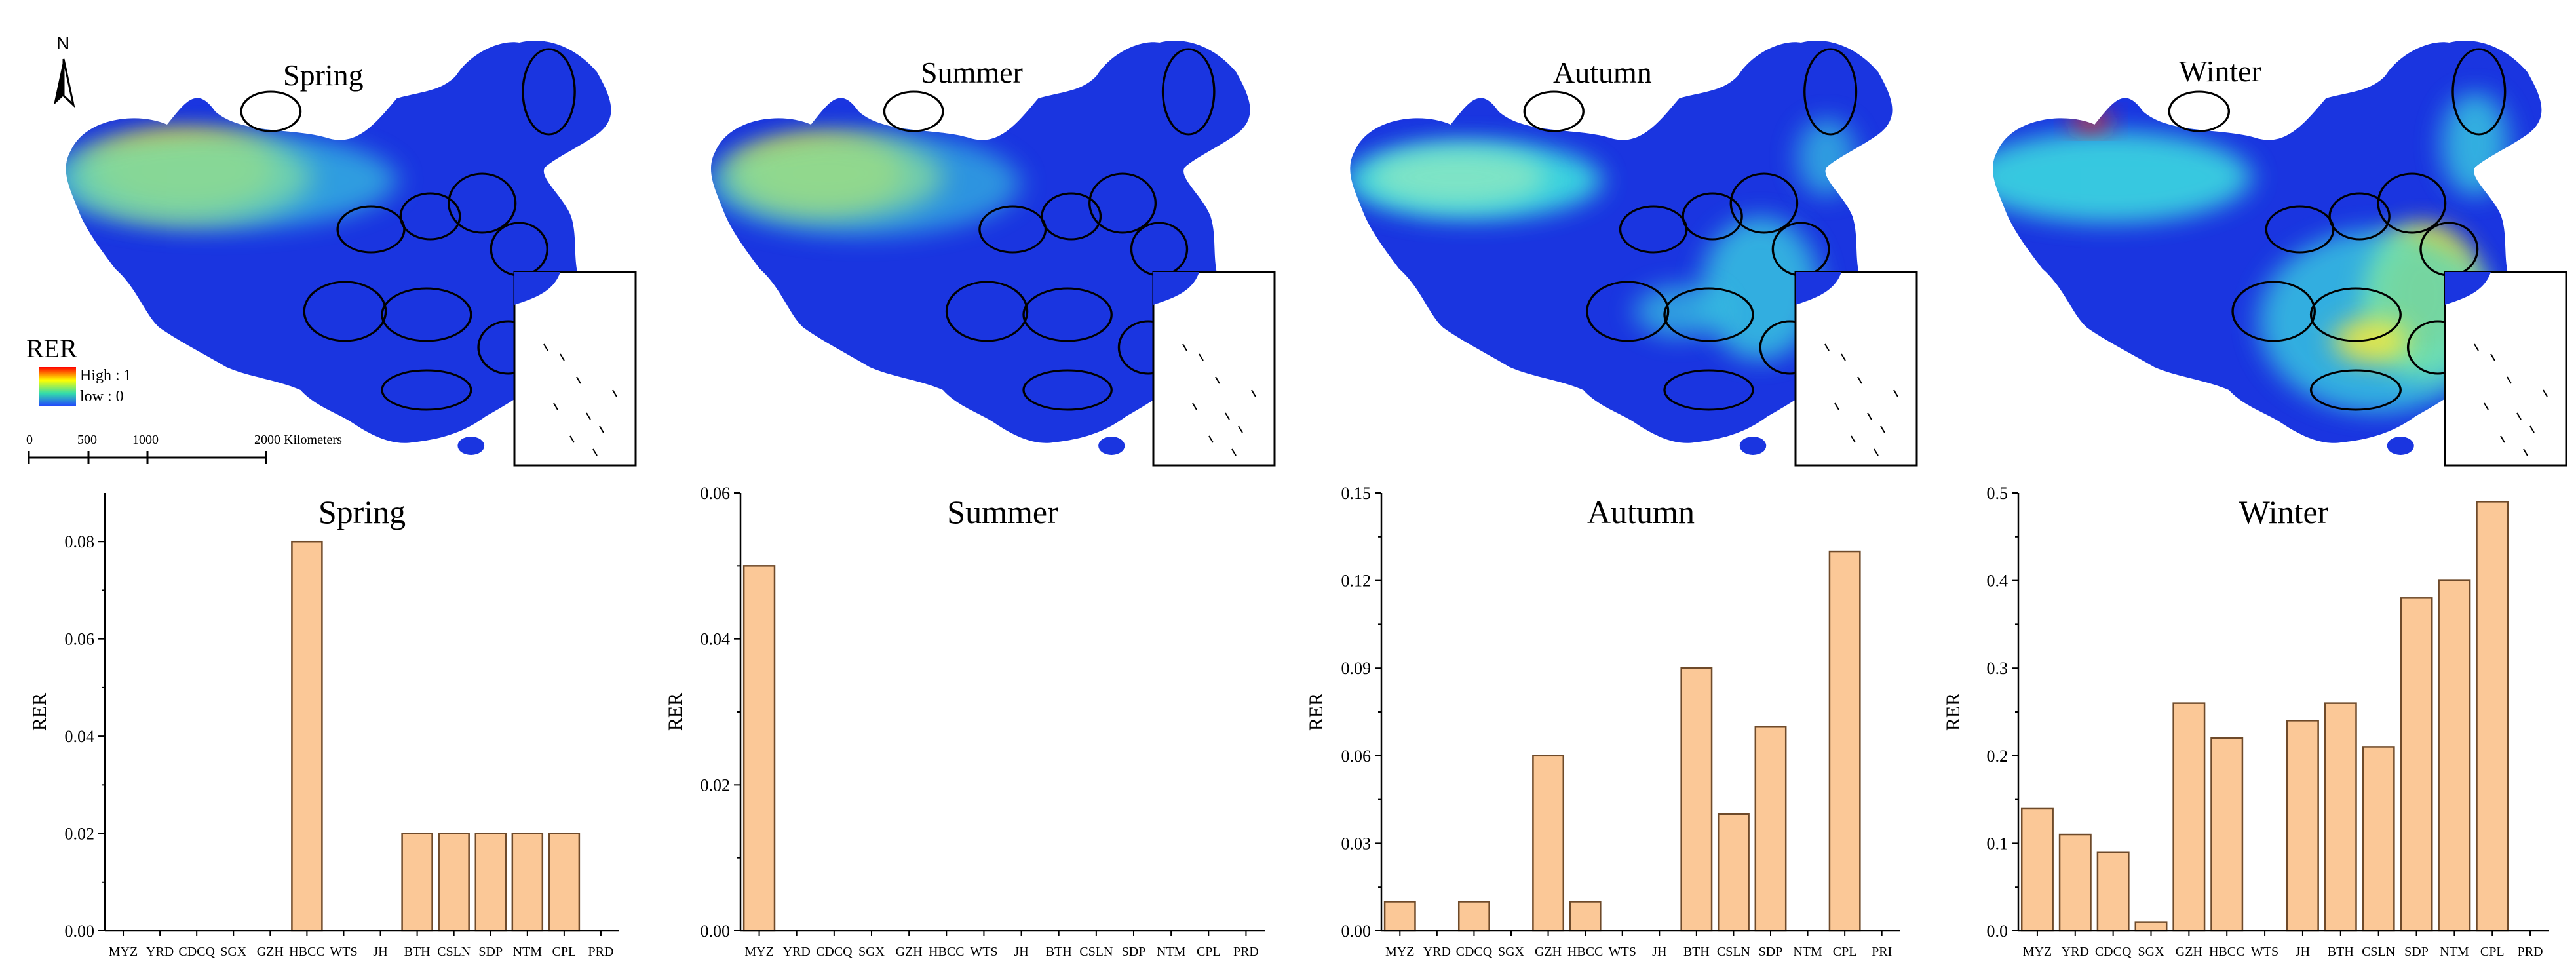  Describe the element at coordinates (1356, 581) in the screenshot. I see `y-tick-label: 0.12` at that location.